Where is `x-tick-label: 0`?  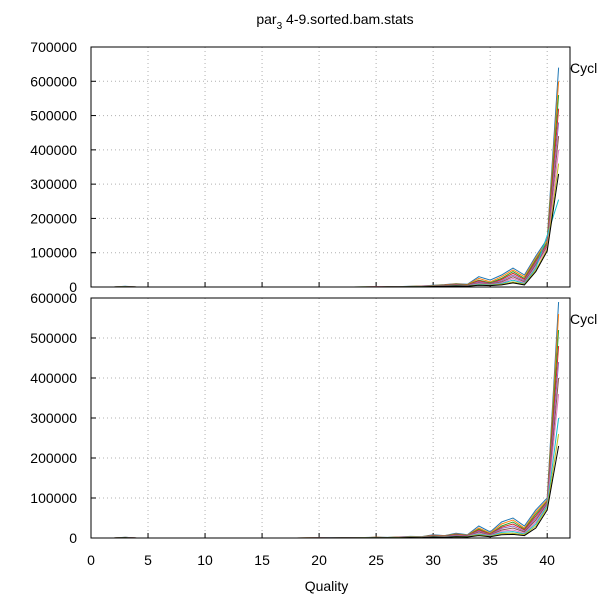 x-tick-label: 0 is located at coordinates (91, 560).